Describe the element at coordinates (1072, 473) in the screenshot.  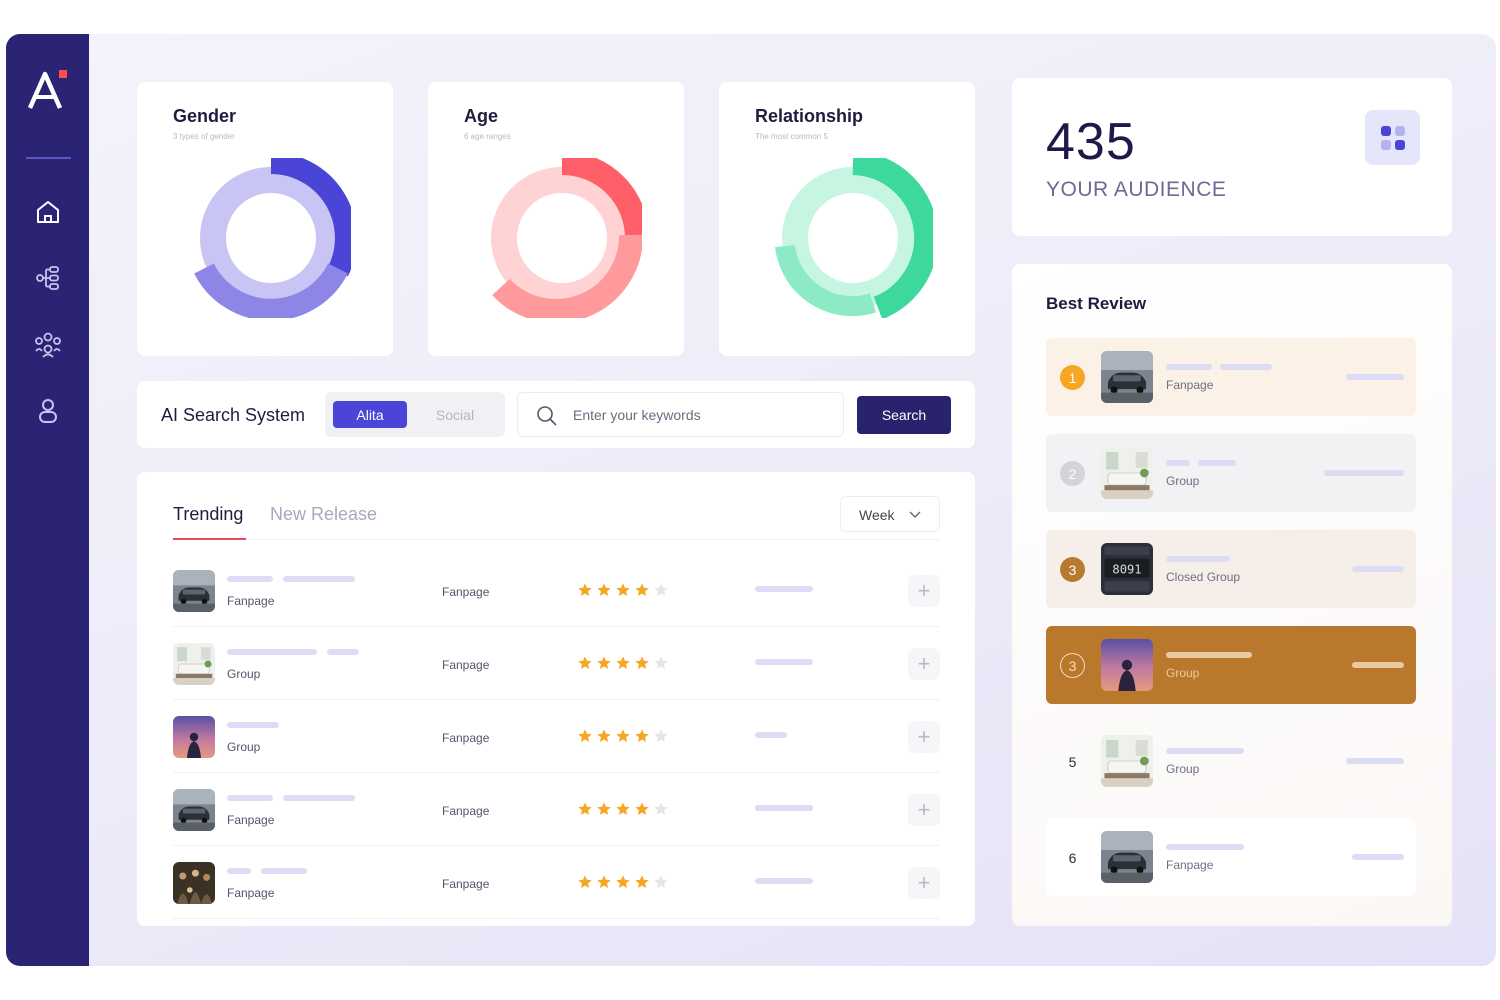
I see `review-rank: 2` at that location.